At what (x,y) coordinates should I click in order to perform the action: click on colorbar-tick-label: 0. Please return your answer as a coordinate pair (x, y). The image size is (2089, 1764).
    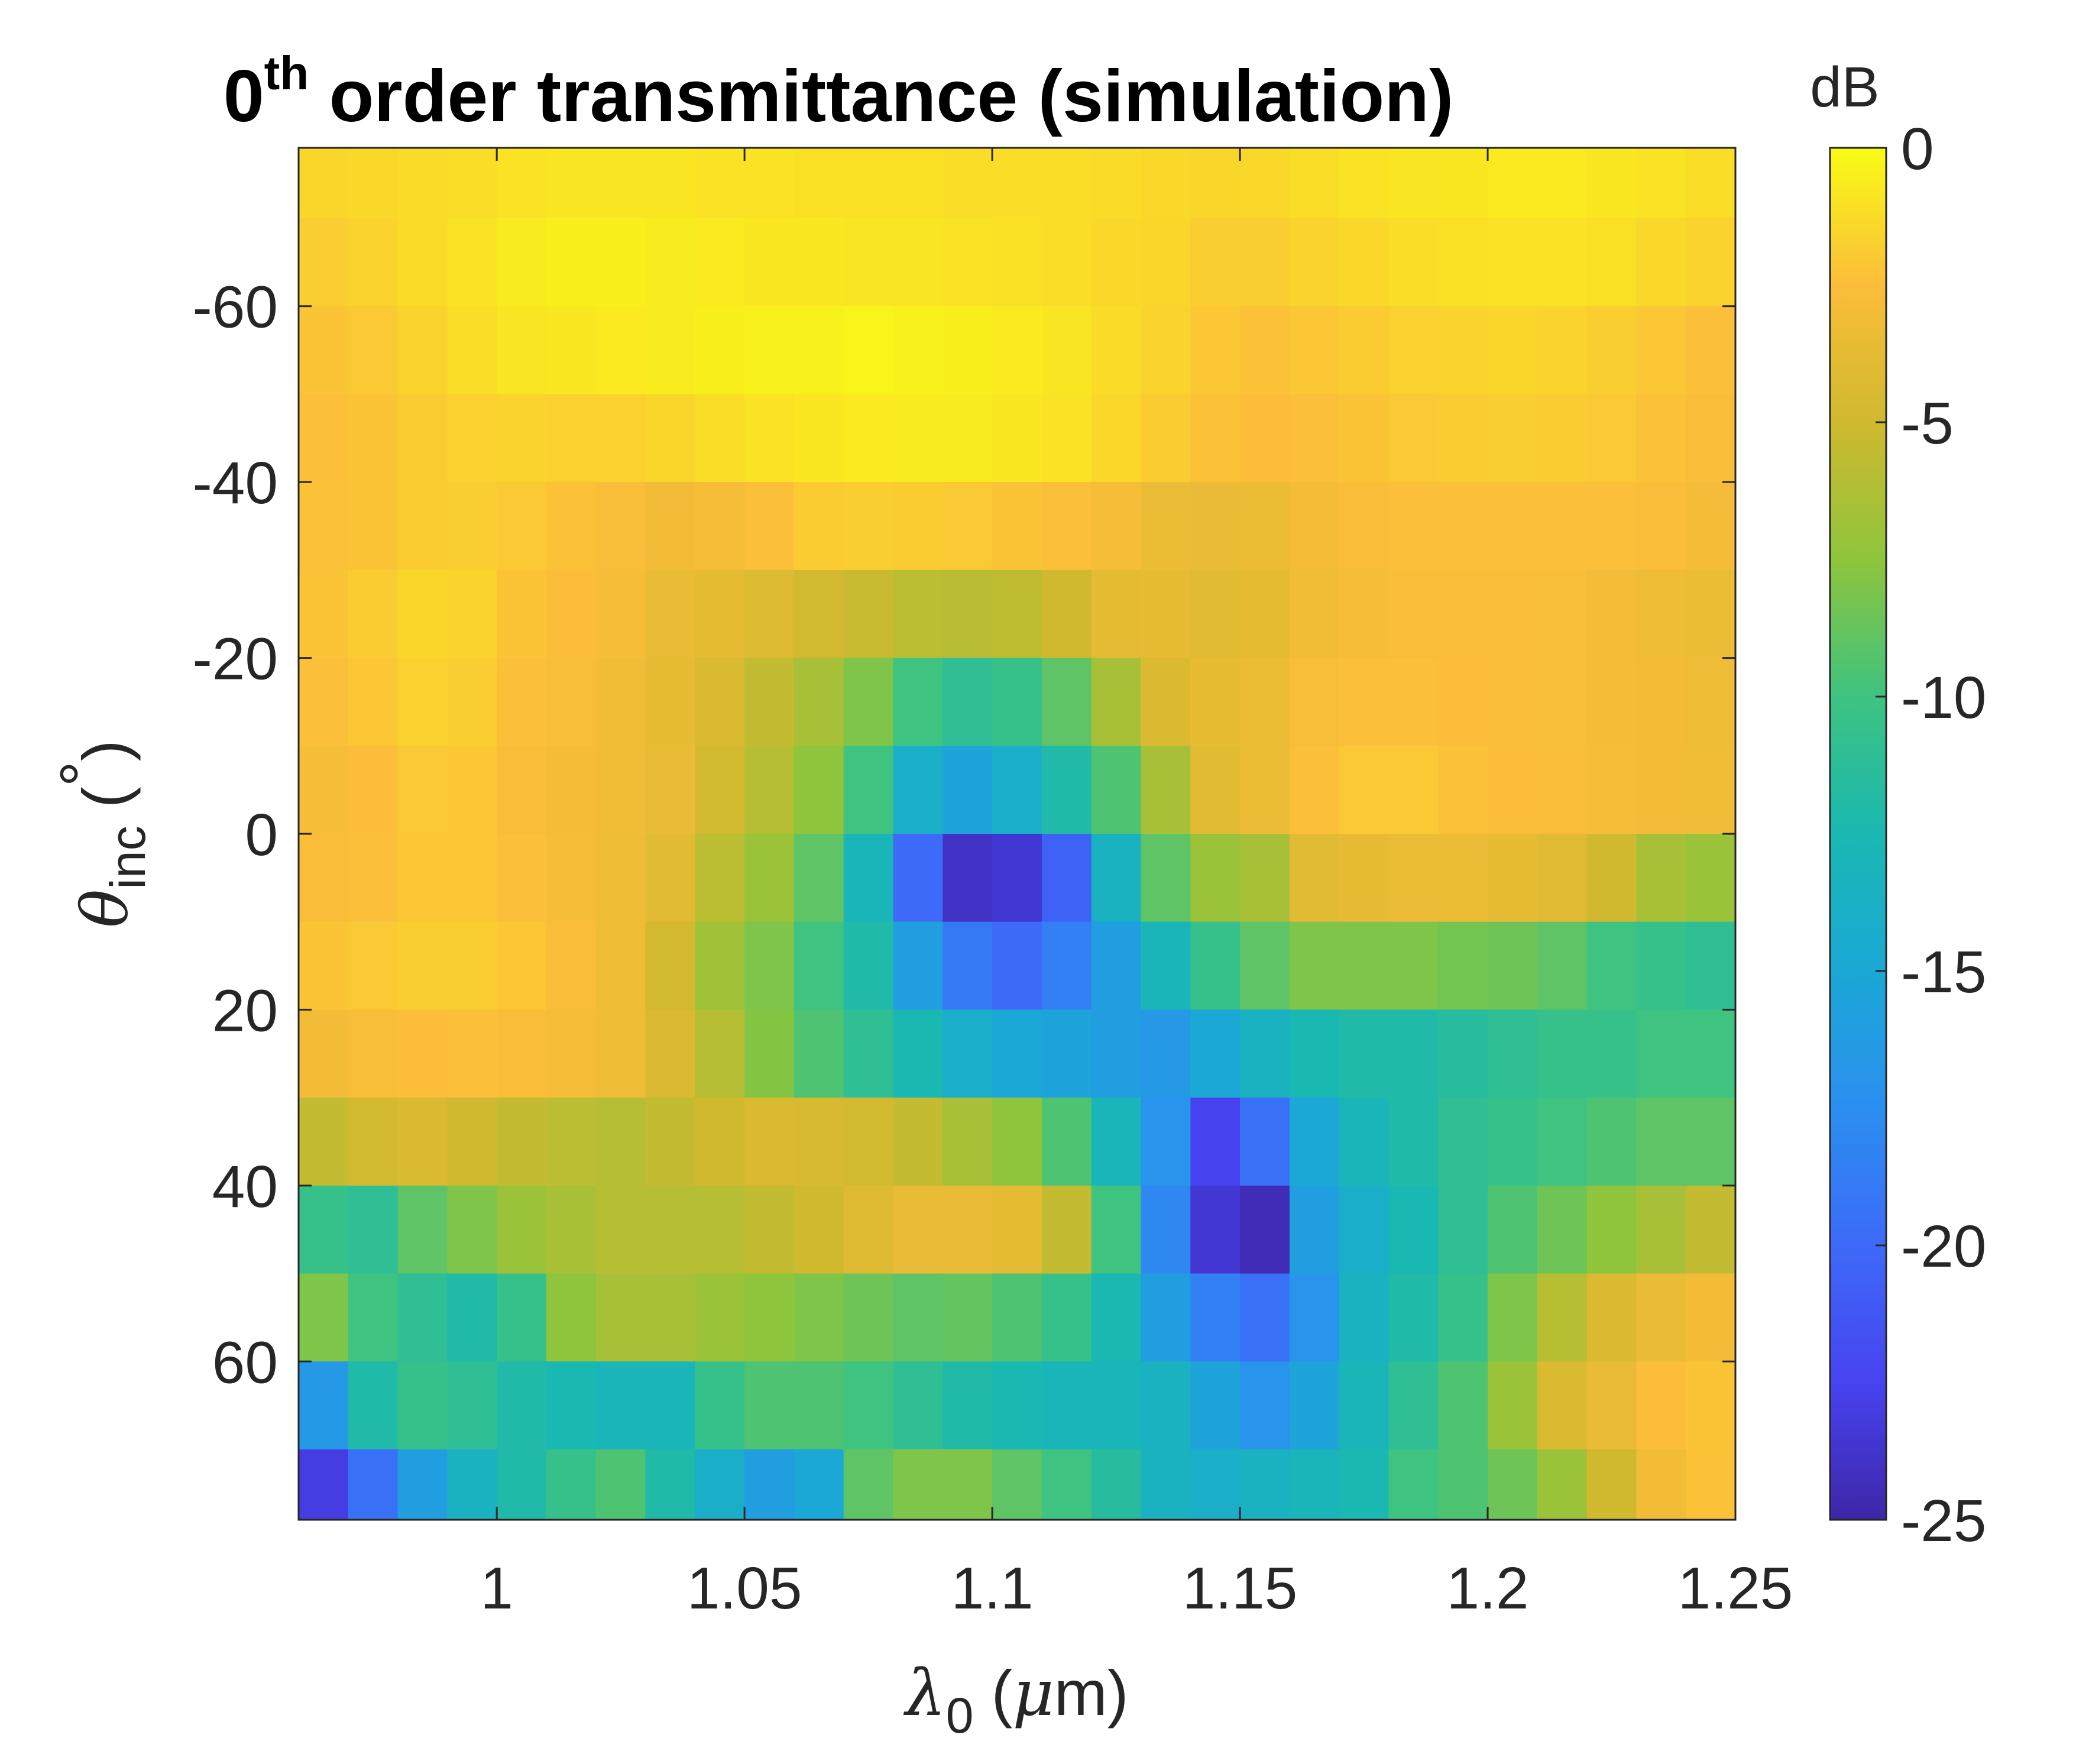
    Looking at the image, I should click on (1917, 149).